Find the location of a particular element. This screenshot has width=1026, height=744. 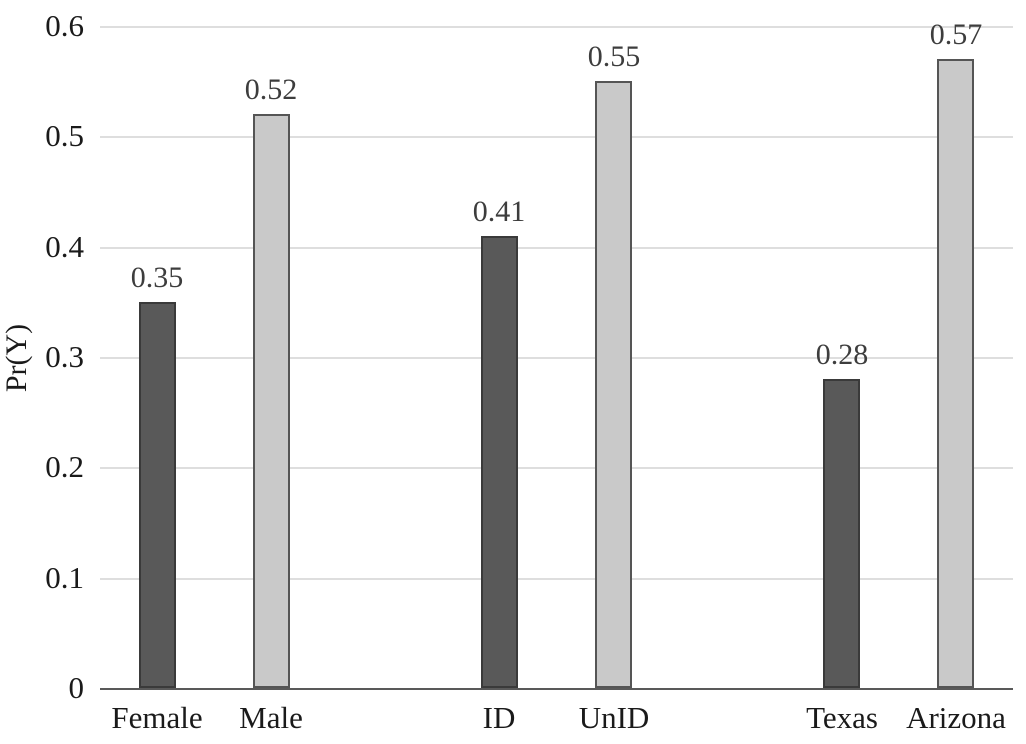

y-axis-tick-label: 0.4 is located at coordinates (64, 246).